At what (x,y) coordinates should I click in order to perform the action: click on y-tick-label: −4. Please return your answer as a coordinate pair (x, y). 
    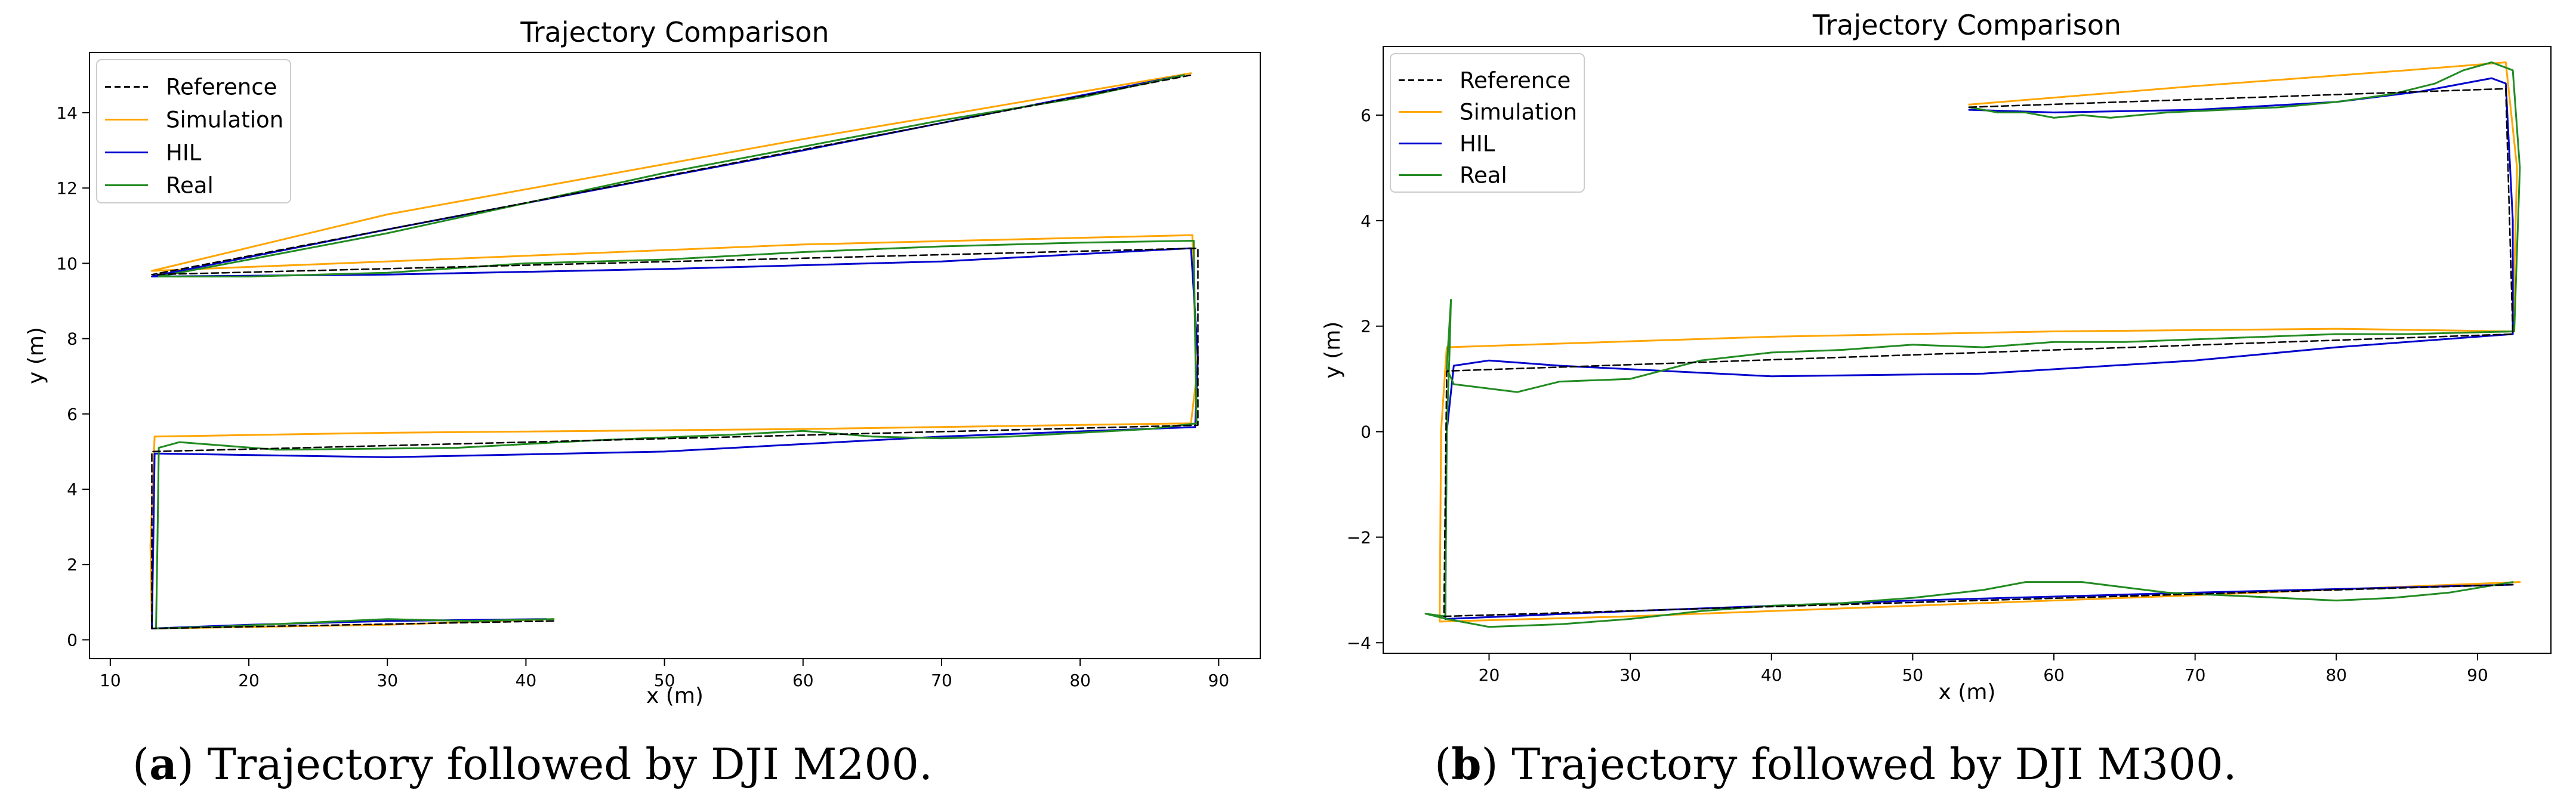
    Looking at the image, I should click on (1359, 643).